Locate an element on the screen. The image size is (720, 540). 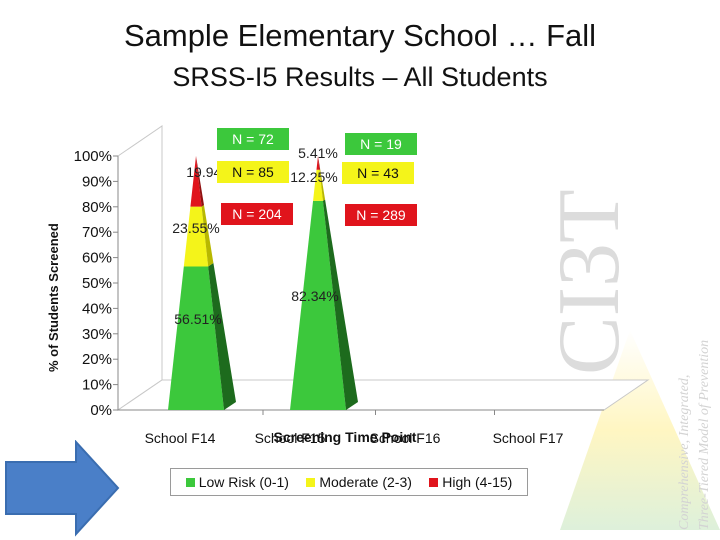
legend-label-high: High (4-15) is located at coordinates (477, 482).